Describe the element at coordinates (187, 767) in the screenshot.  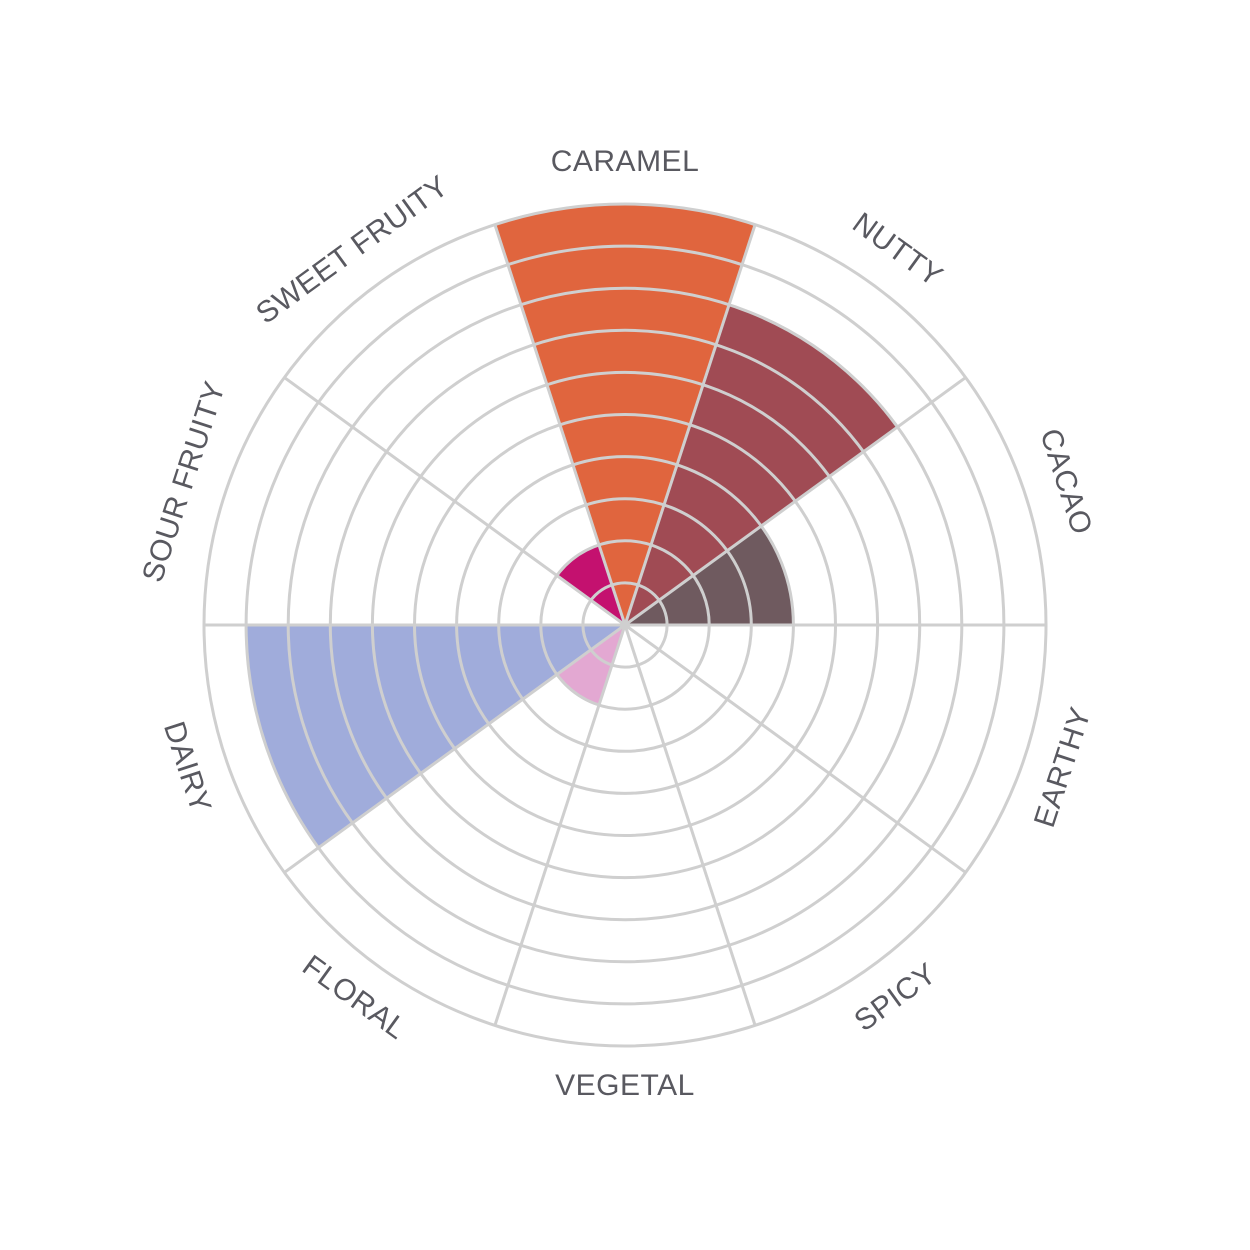
I see `category-label-dairy: DAIRY` at that location.